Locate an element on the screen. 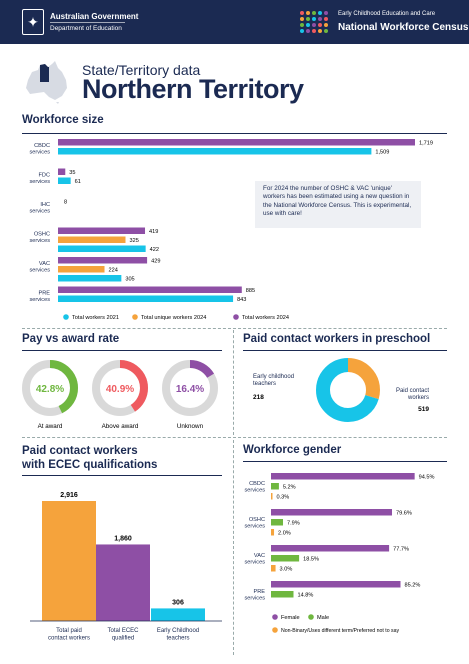 The height and width of the screenshot is (664, 469). data-label: 2.0% is located at coordinates (284, 534).